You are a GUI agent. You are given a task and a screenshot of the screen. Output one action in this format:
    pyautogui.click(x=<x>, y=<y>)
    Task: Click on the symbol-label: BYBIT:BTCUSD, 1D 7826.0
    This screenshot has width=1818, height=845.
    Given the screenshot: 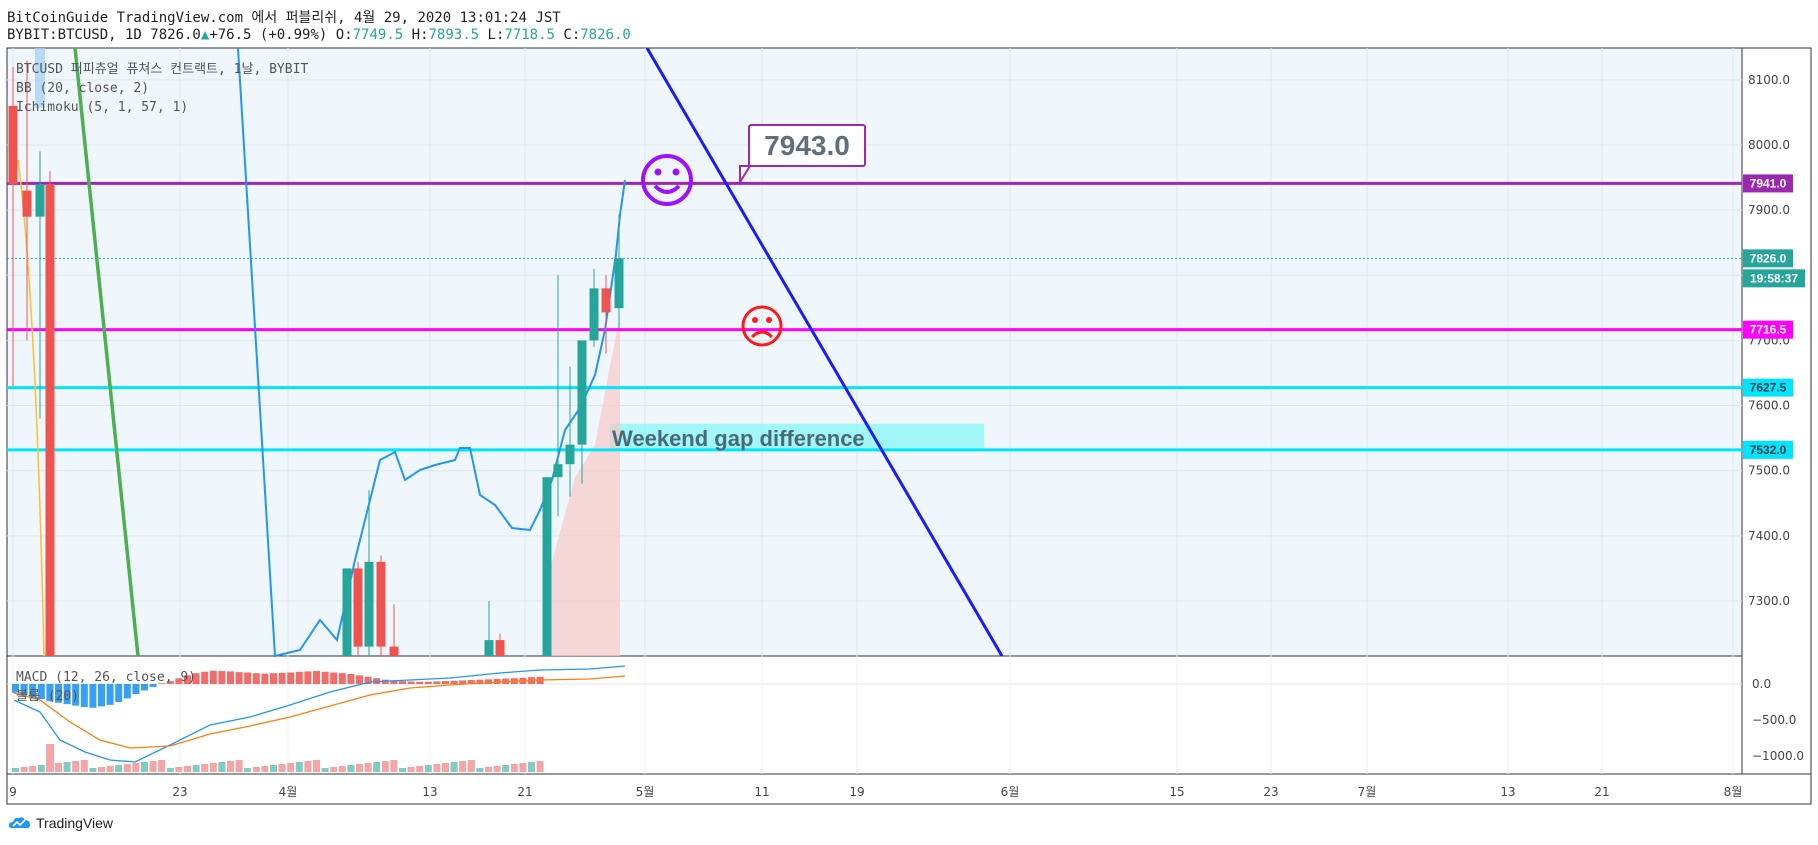 What is the action you would take?
    pyautogui.click(x=104, y=35)
    